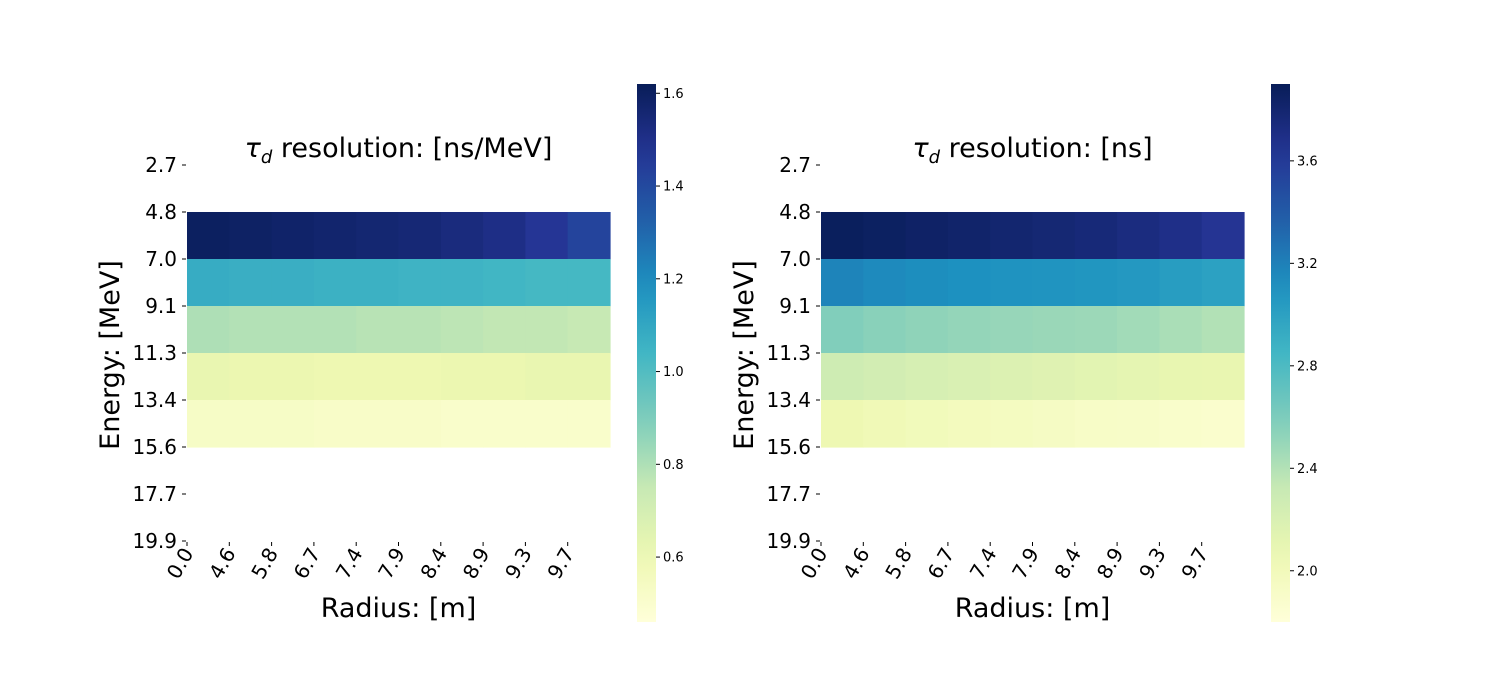  I want to click on title-subscript: d, so click(267, 157).